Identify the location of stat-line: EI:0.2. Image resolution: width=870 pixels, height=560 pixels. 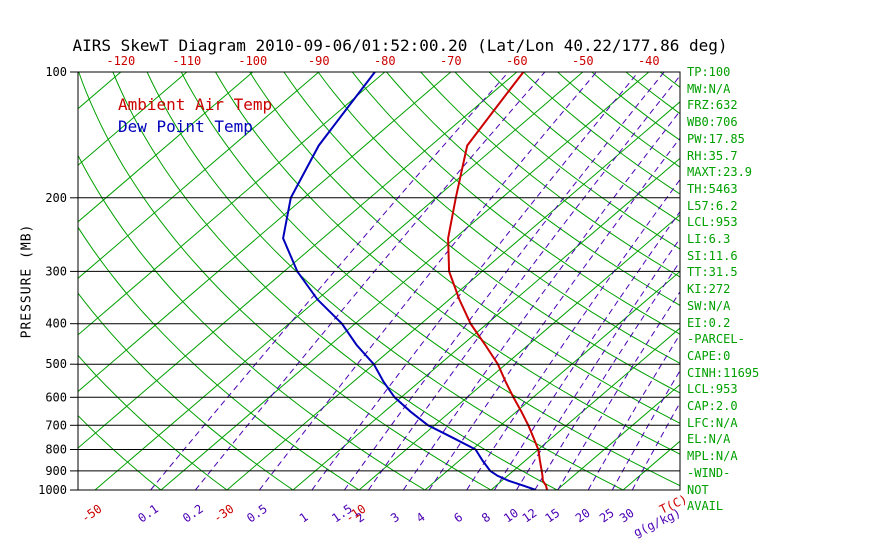
(709, 322).